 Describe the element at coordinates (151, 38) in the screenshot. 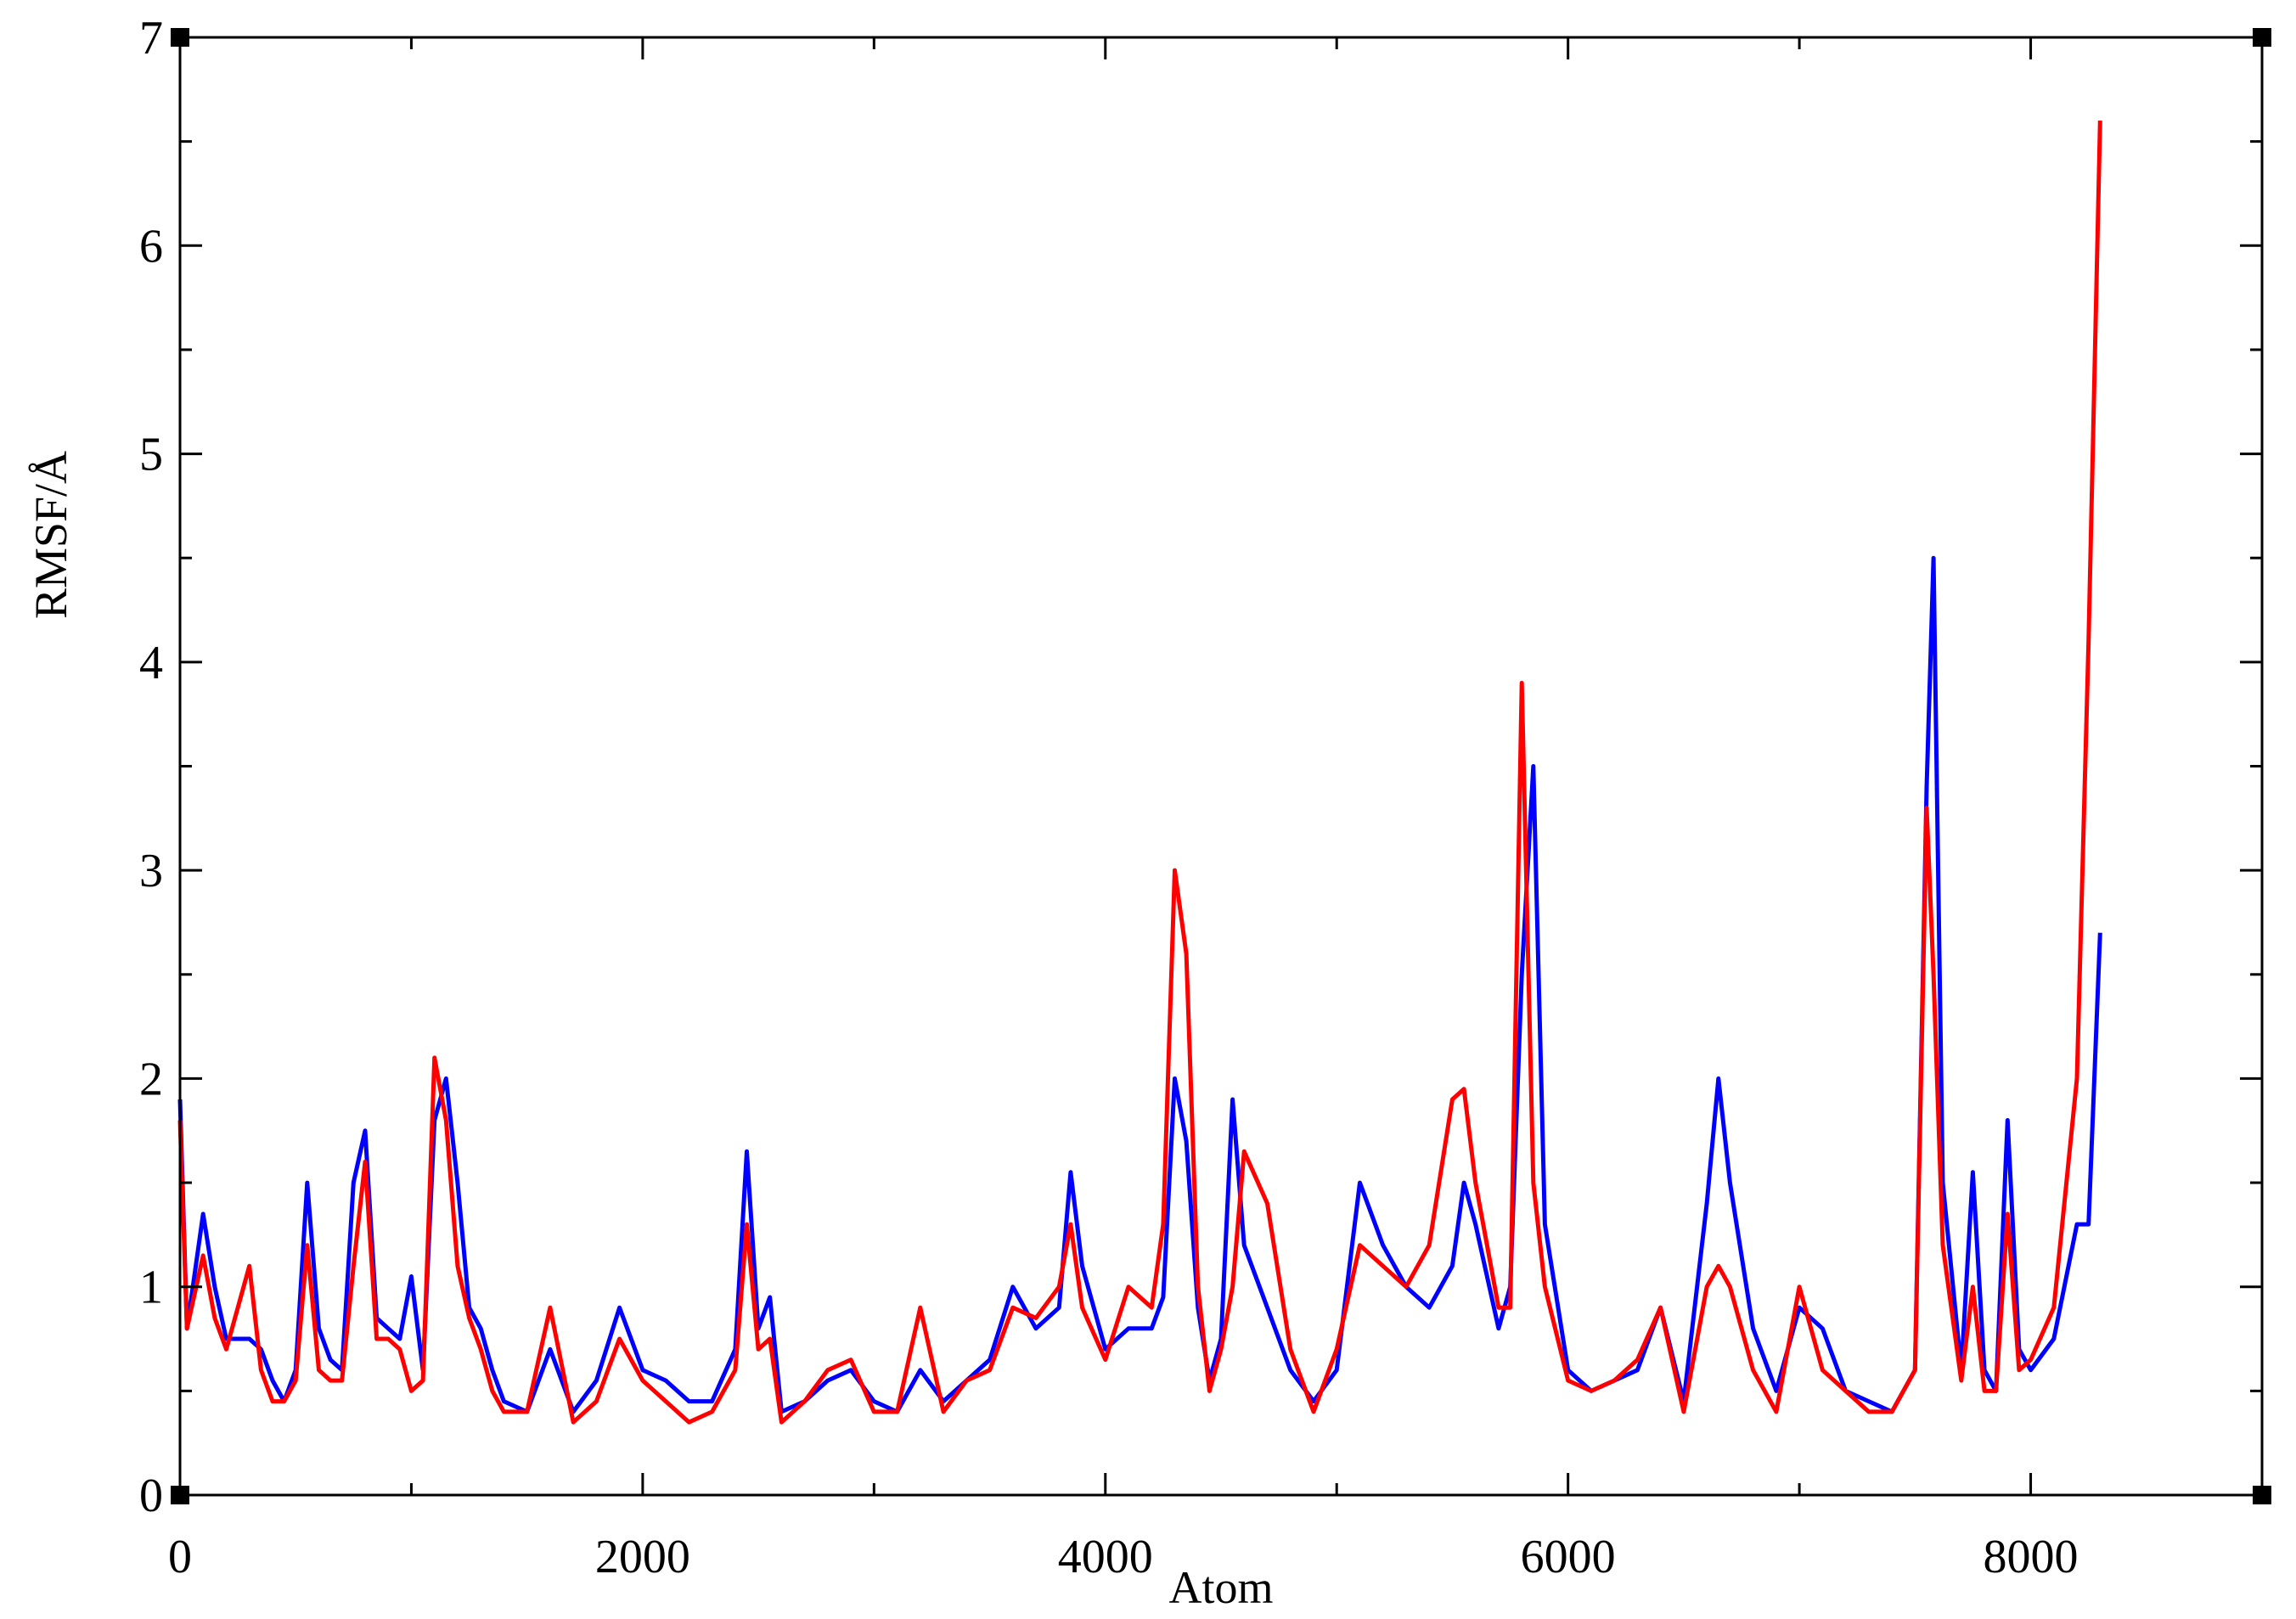

I see `y-tick-label: 7` at that location.